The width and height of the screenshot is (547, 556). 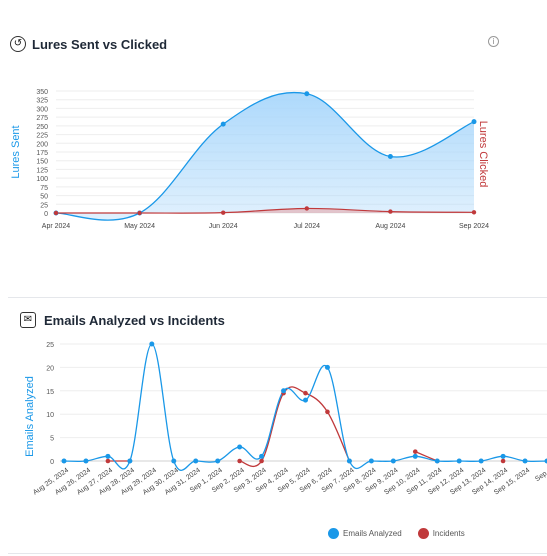 What do you see at coordinates (390, 226) in the screenshot?
I see `x-tick-label: Aug 2024` at bounding box center [390, 226].